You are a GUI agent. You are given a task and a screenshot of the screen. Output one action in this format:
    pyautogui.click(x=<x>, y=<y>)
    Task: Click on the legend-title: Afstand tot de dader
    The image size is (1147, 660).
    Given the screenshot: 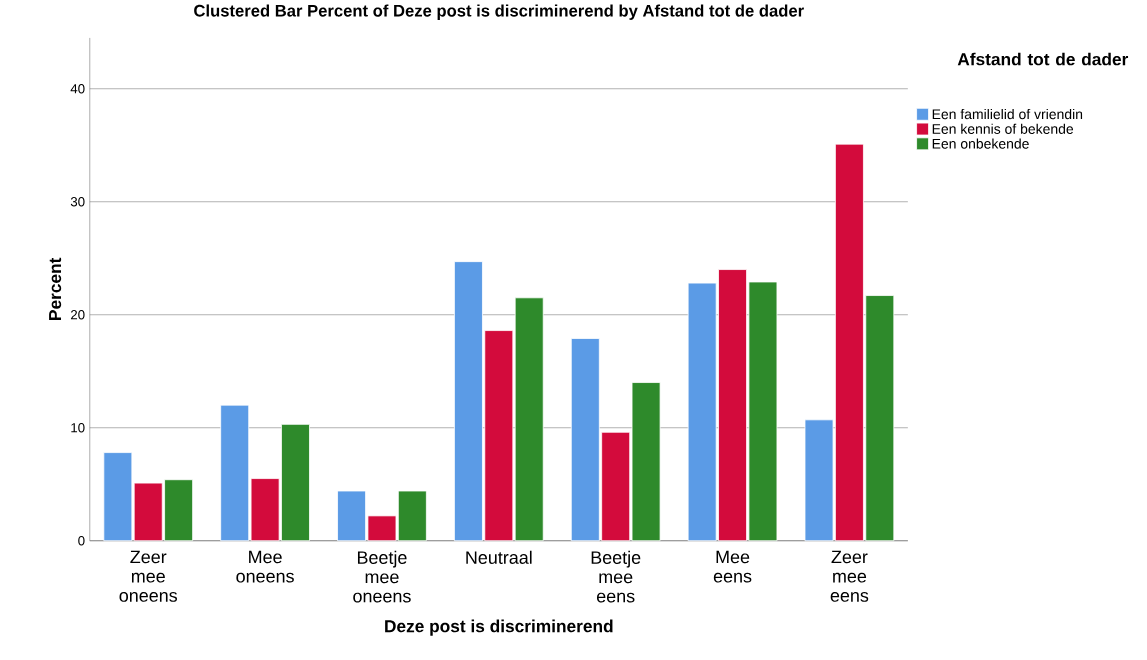 What is the action you would take?
    pyautogui.click(x=1043, y=59)
    